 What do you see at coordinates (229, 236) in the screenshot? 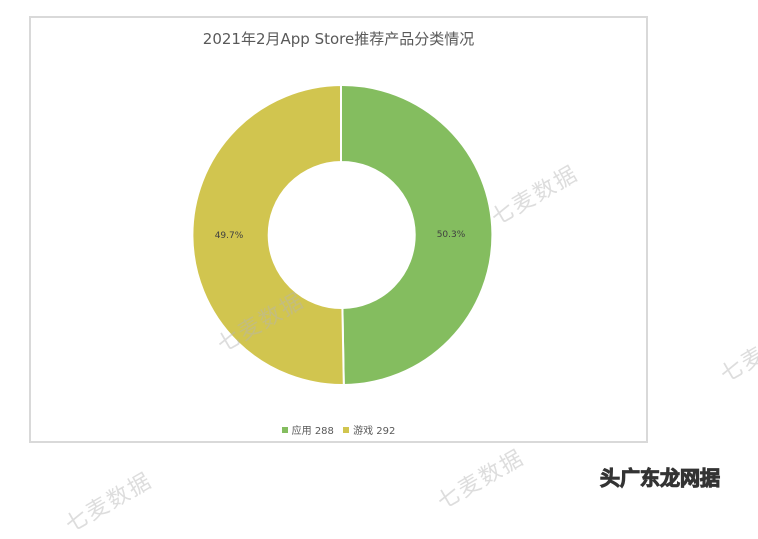
I see `slice-games-label: 49.7%` at bounding box center [229, 236].